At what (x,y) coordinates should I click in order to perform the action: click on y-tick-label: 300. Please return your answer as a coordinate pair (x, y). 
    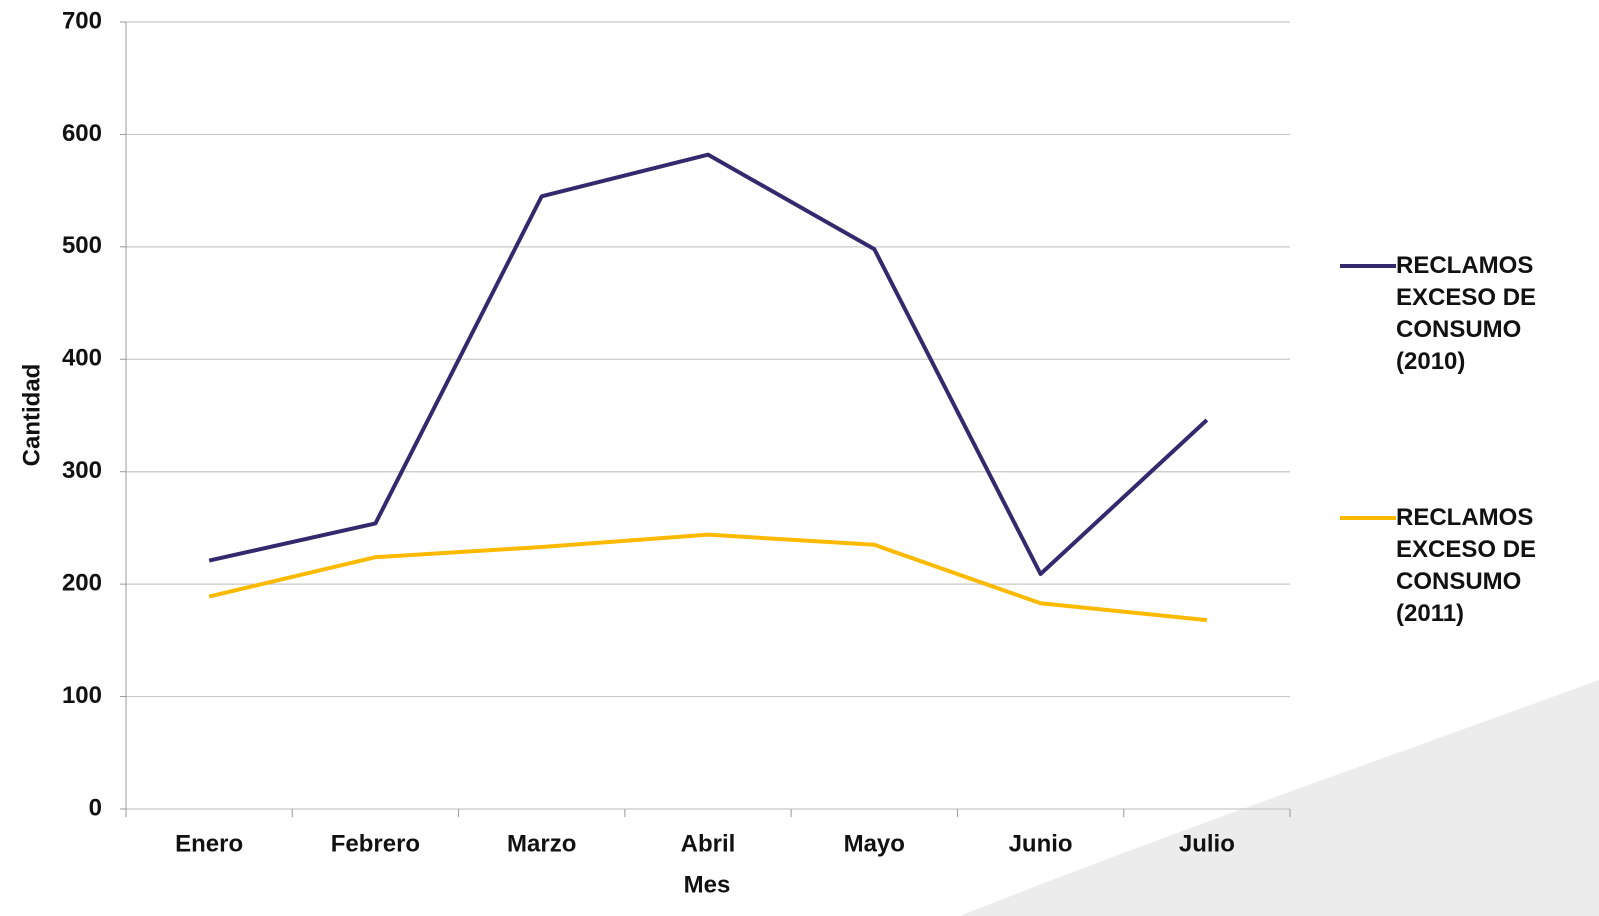
    Looking at the image, I should click on (82, 470).